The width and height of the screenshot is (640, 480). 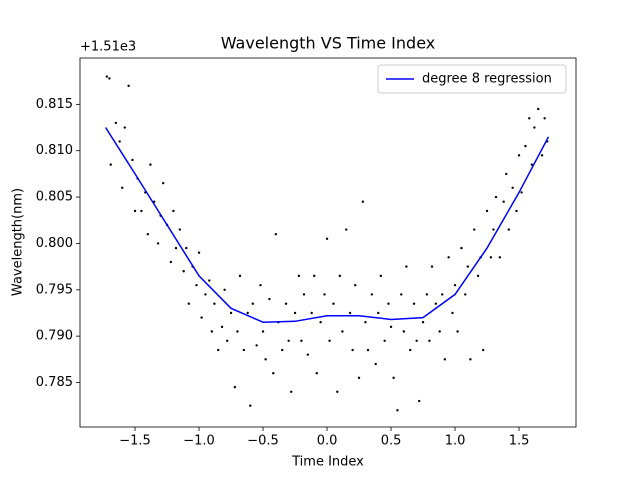 I want to click on y-tick-label: 0.810, so click(x=54, y=150).